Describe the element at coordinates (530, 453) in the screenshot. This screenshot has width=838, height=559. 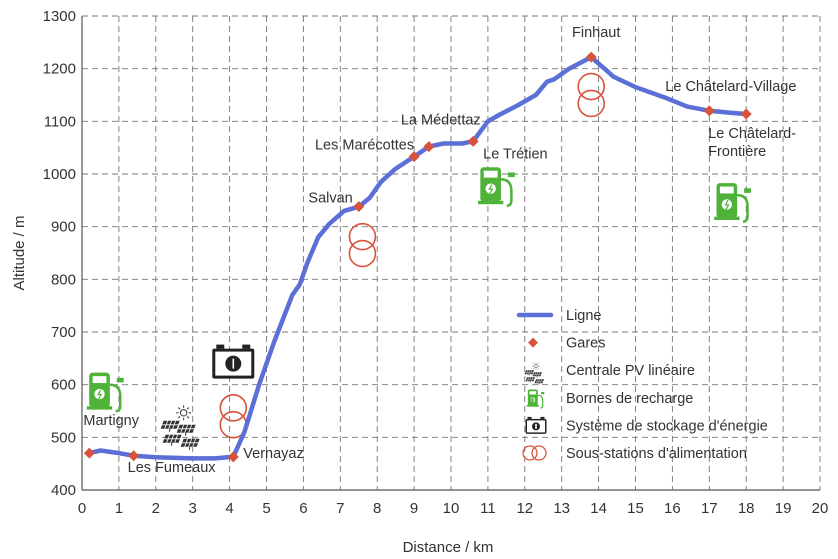
I see `transformer-left-circle` at that location.